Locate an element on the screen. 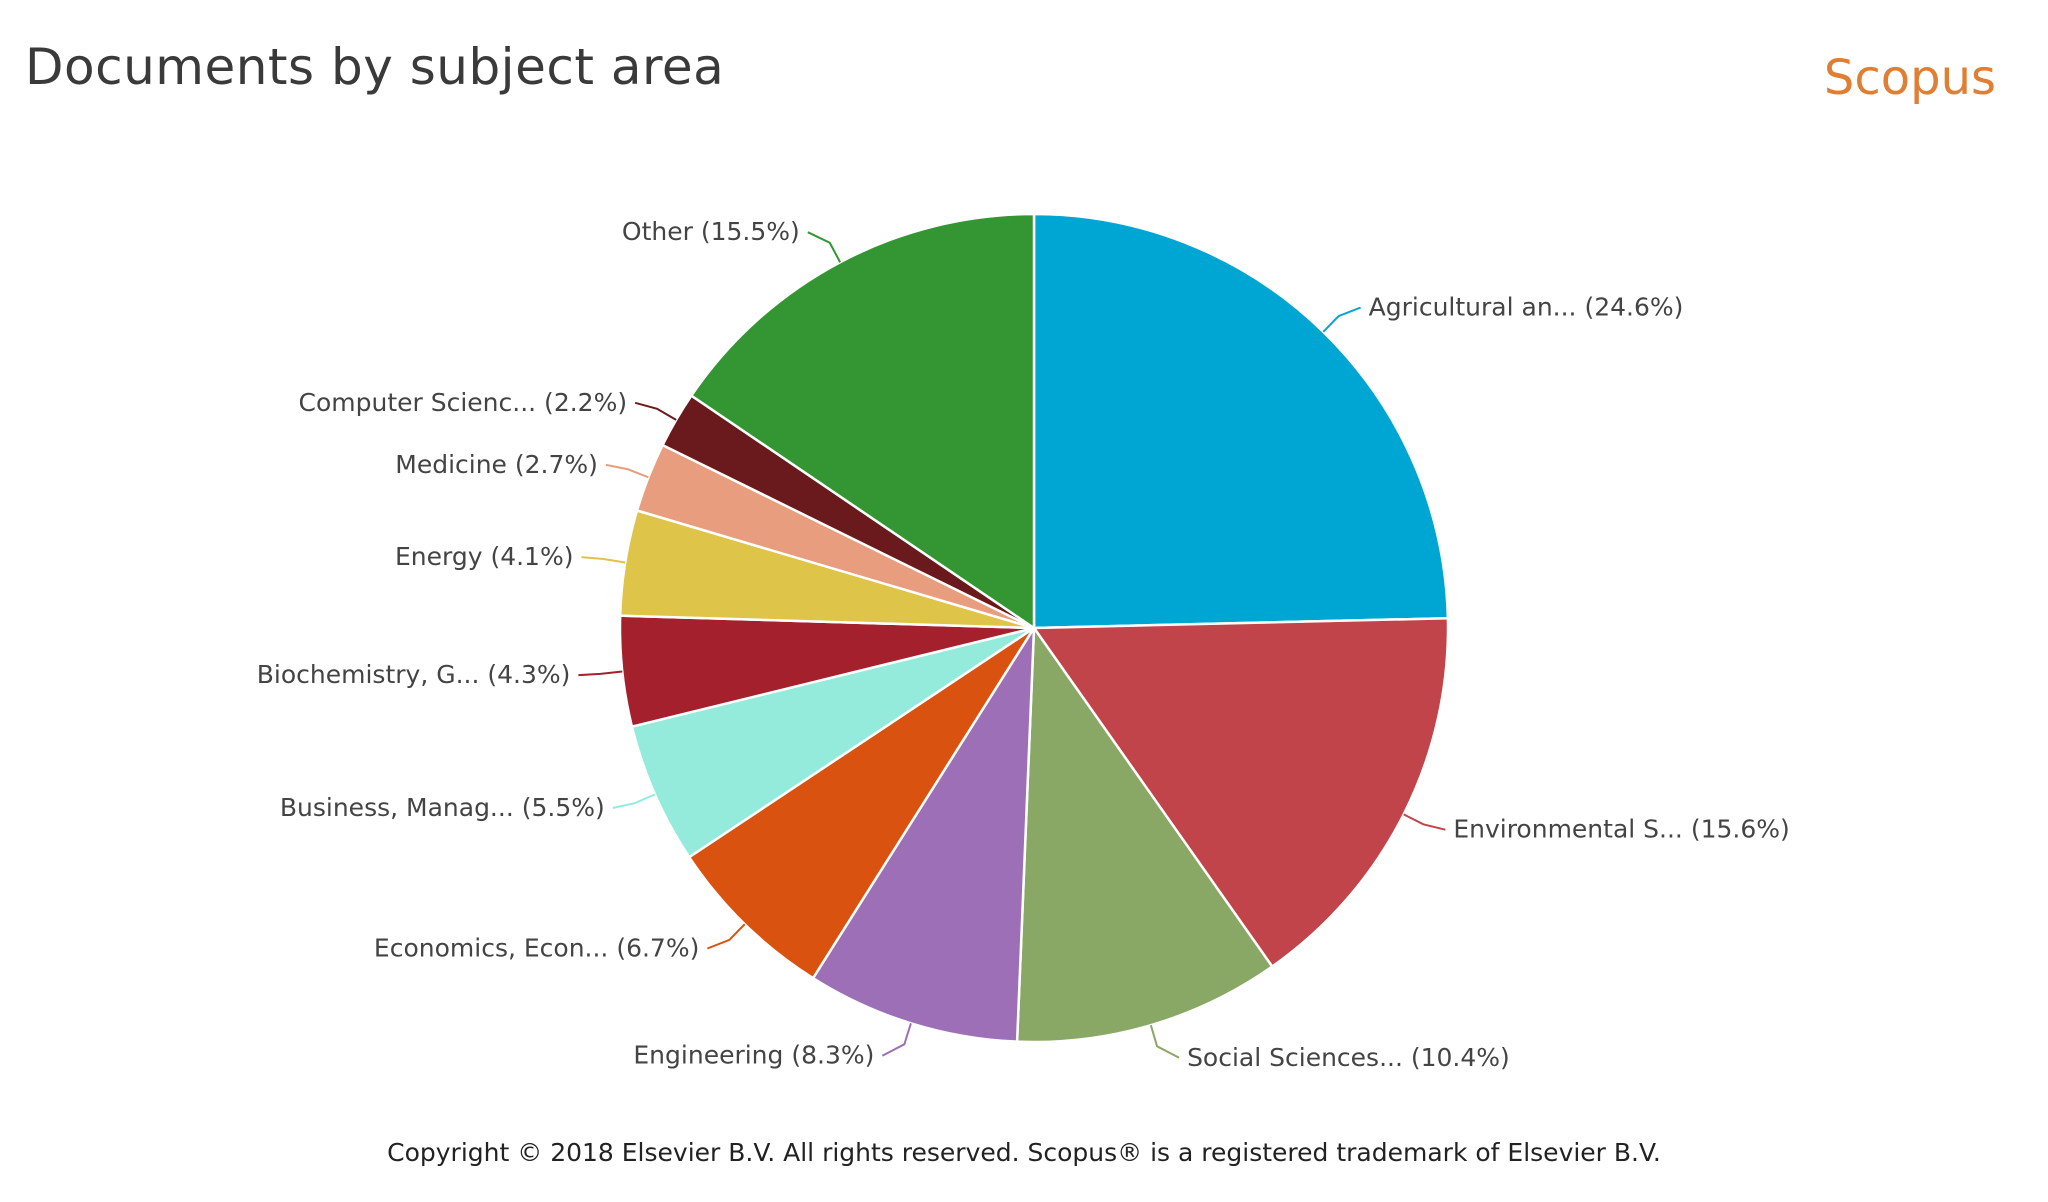 The width and height of the screenshot is (2048, 1202). leader-line-social-sciences is located at coordinates (1164, 1041).